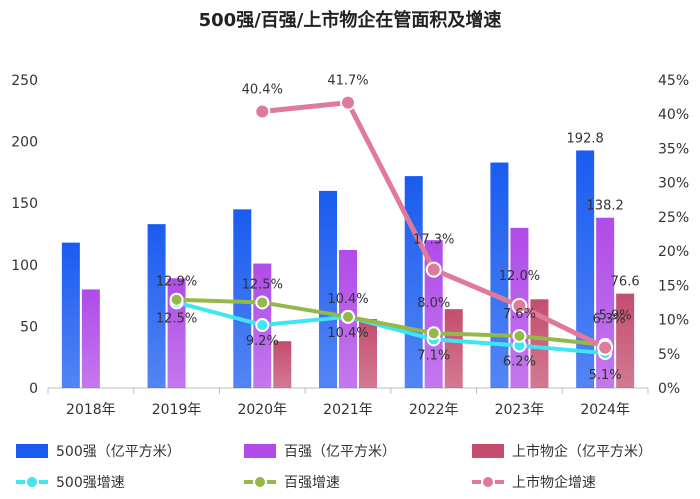  Describe the element at coordinates (519, 276) in the screenshot. I see `line-data-label: 12.0%` at that location.